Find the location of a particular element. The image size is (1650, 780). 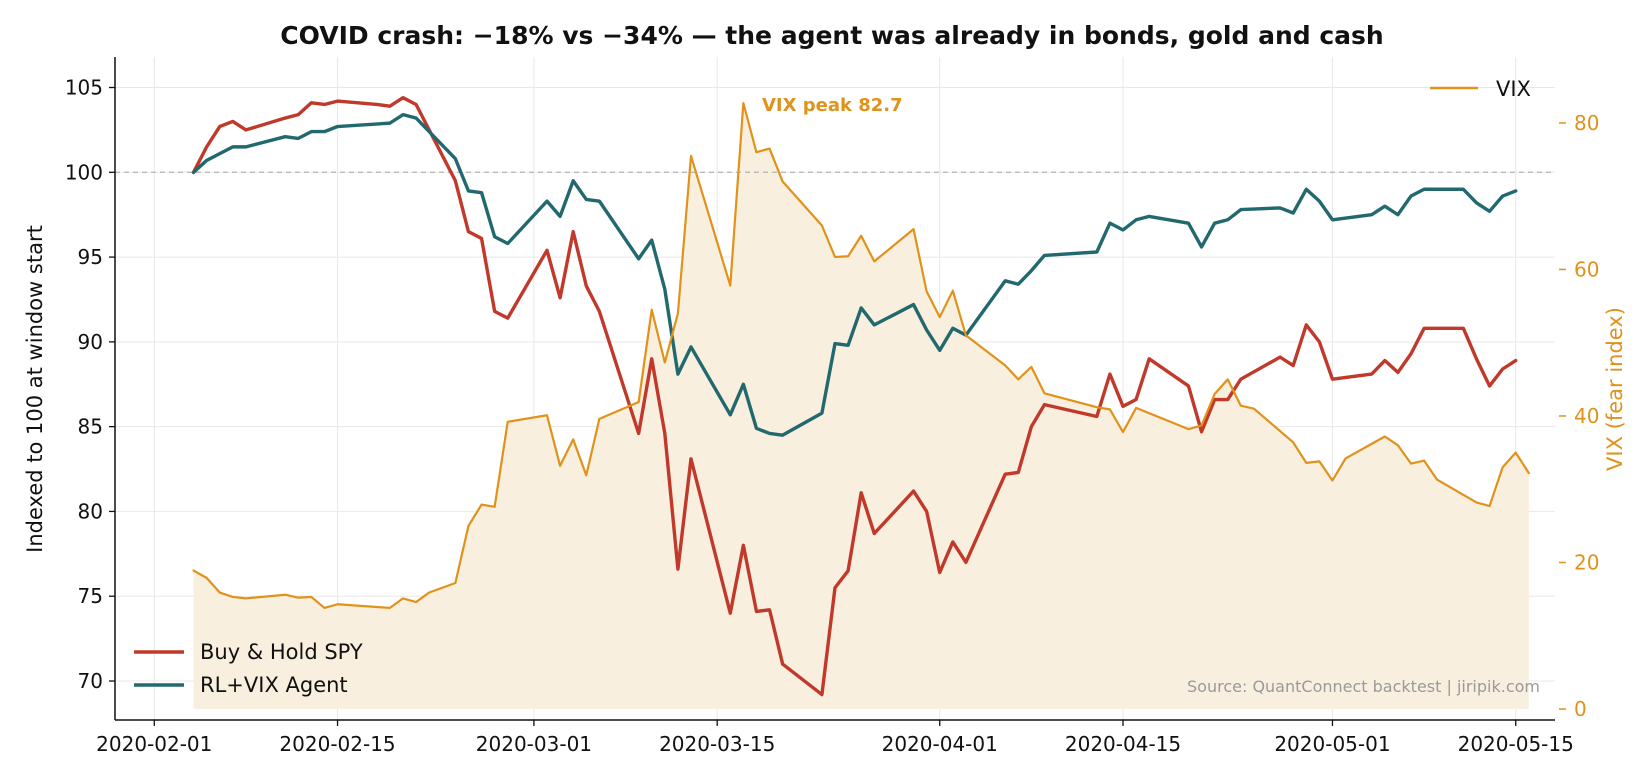

legend-right: VIX is located at coordinates (1480, 89).